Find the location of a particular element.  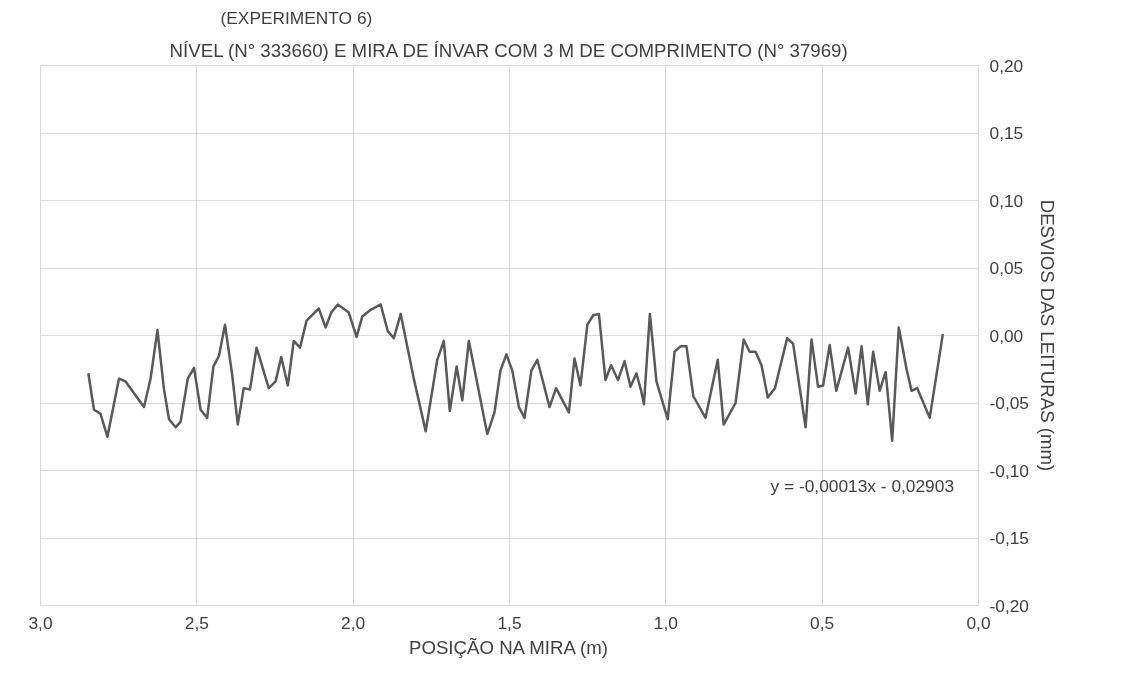

y-tick-label: 0,05 is located at coordinates (1006, 268).